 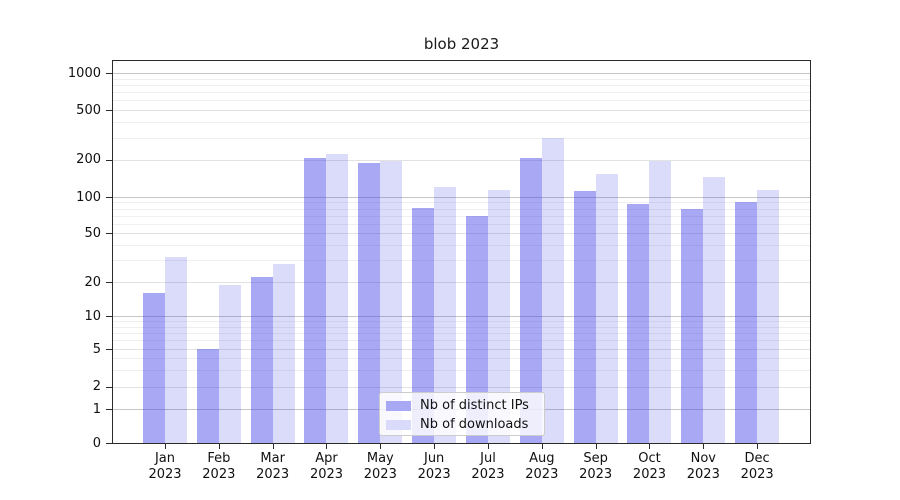 I want to click on y-axis-tick-label: 10, so click(x=92, y=316).